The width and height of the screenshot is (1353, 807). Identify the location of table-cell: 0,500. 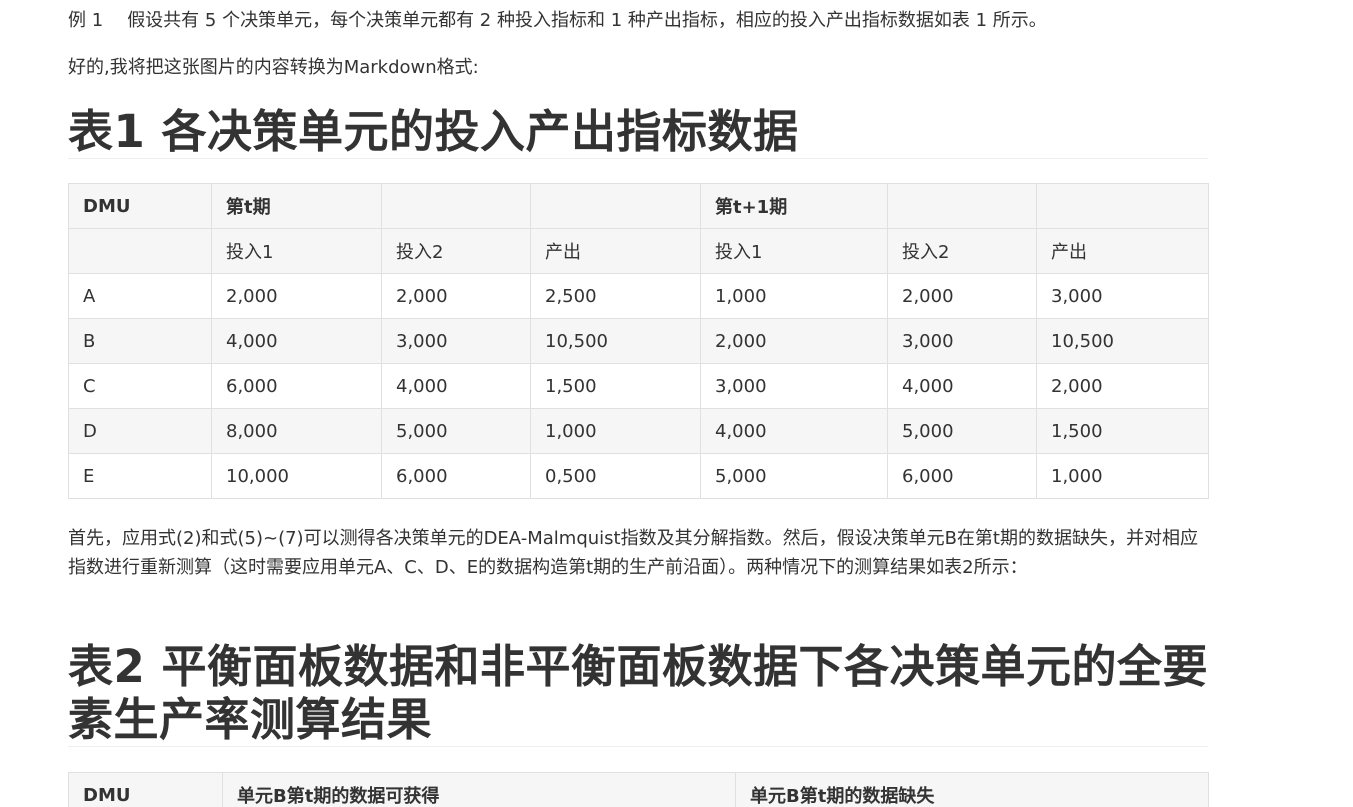
(615, 476).